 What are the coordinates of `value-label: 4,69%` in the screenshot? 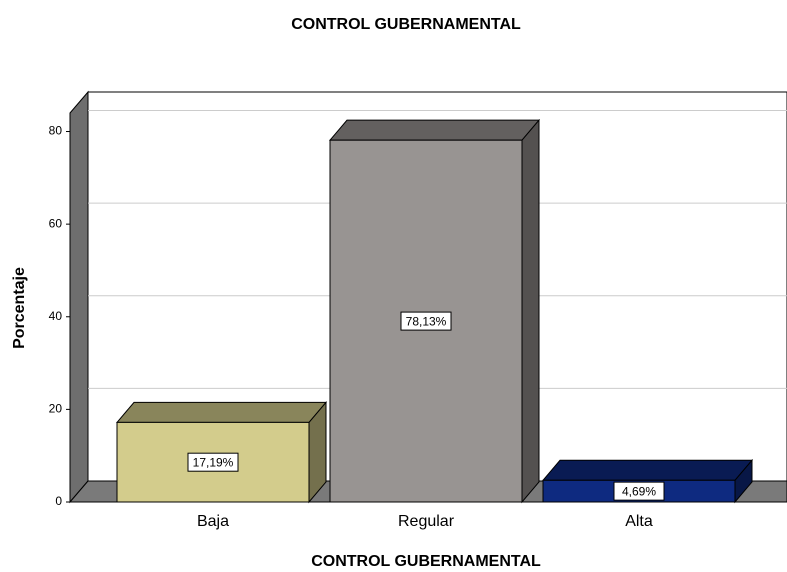 It's located at (639, 491).